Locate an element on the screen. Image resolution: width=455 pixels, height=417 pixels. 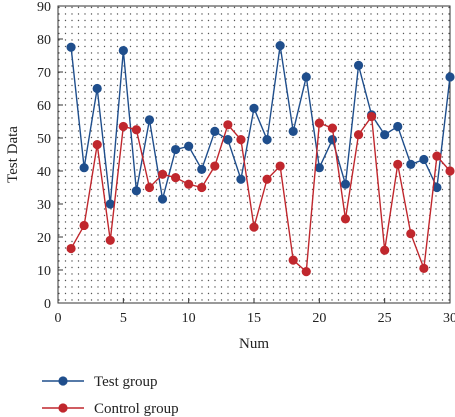
y-tick-label: 30 is located at coordinates (44, 205).